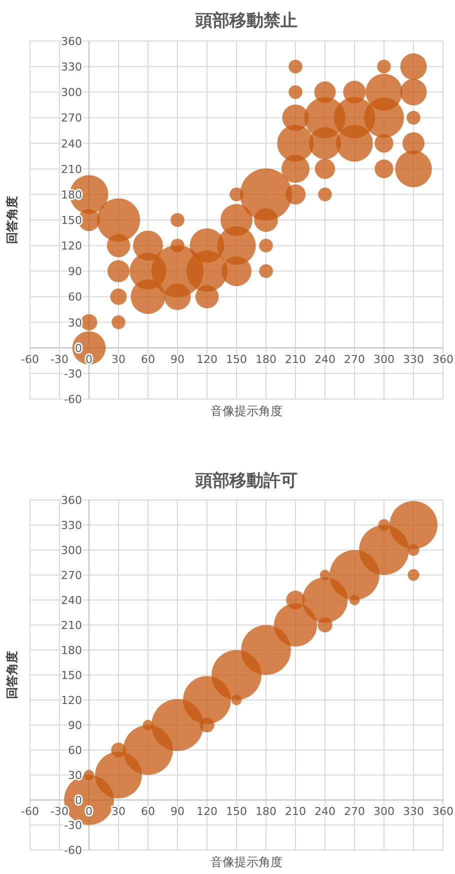 The image size is (455, 874). Describe the element at coordinates (246, 481) in the screenshot. I see `chart-title: 頭部移動許可` at that location.